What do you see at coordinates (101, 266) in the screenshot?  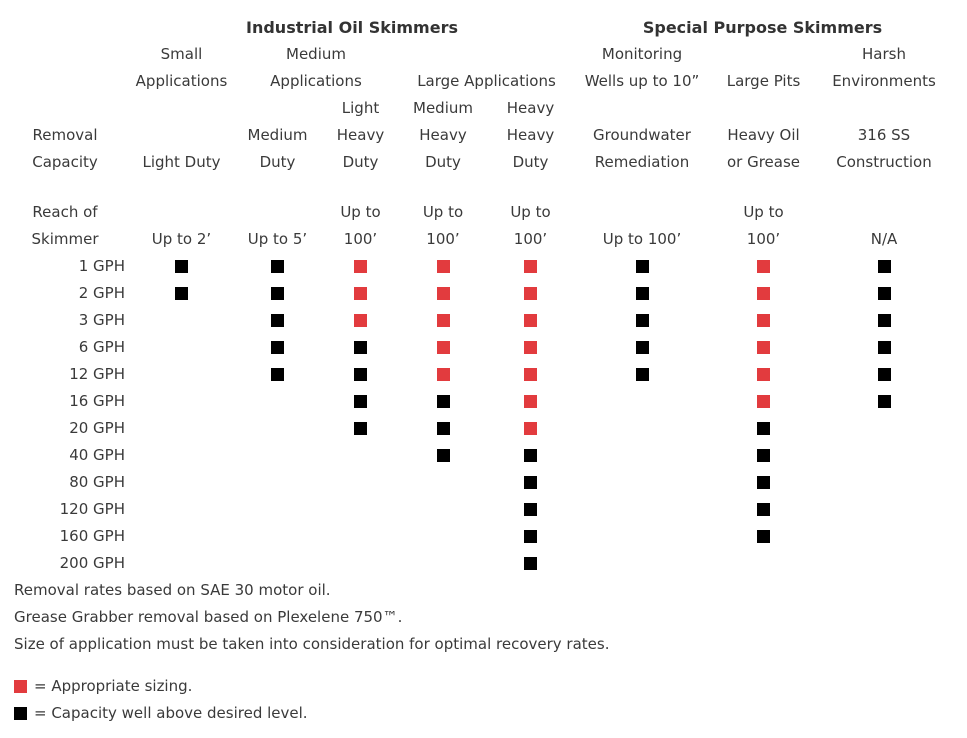 I see `capacity-row-label: 1 GPH` at bounding box center [101, 266].